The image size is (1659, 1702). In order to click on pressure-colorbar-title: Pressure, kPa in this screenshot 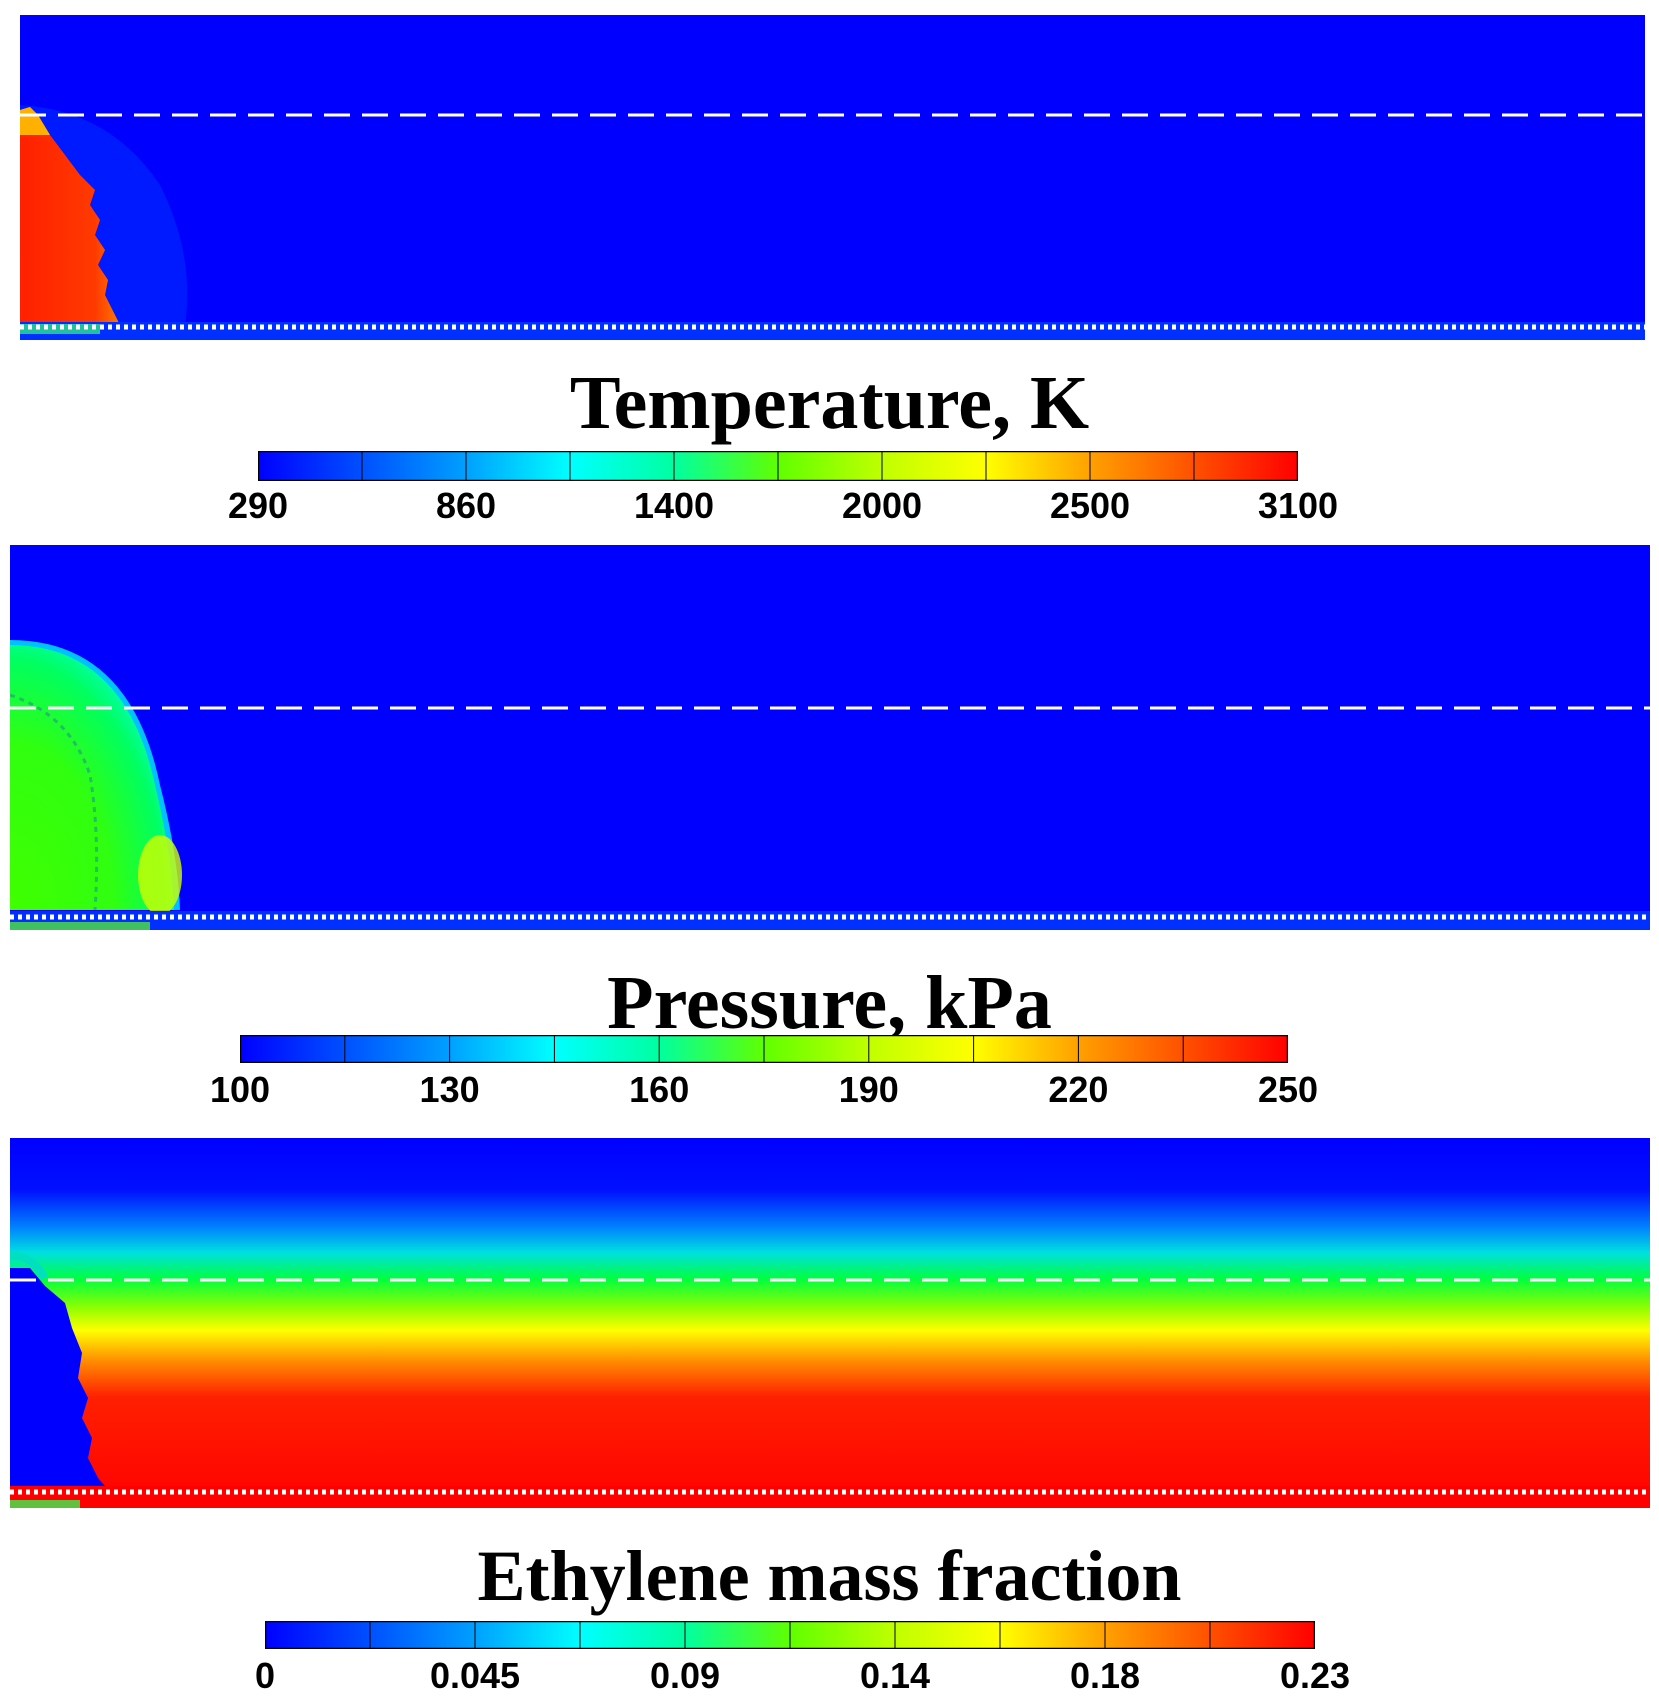, I will do `click(829, 1003)`.